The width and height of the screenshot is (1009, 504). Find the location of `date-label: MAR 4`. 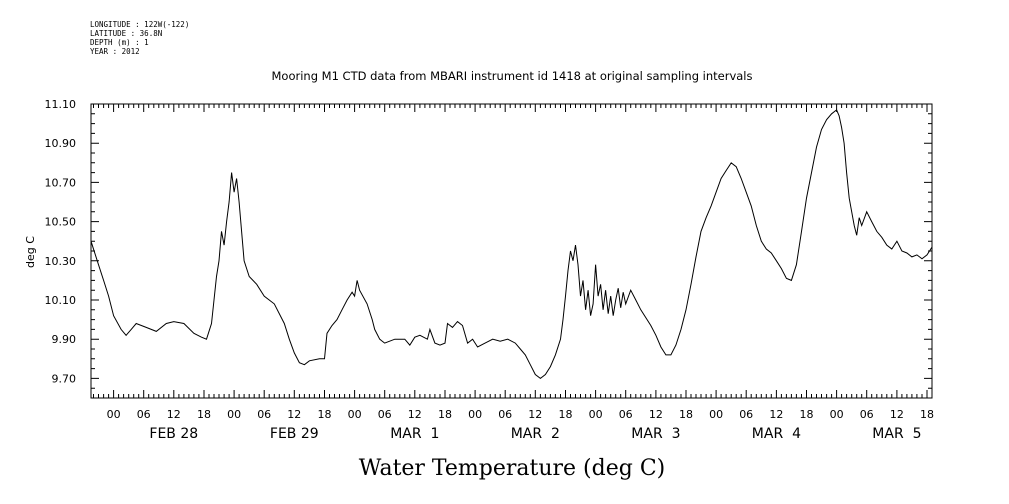

date-label: MAR 4 is located at coordinates (776, 434).